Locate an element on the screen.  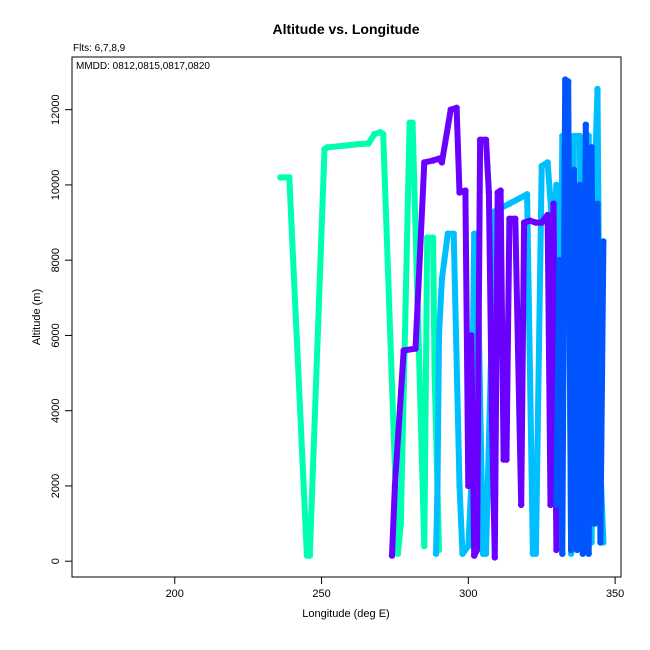
y-tick-label: 4000 is located at coordinates (56, 410).